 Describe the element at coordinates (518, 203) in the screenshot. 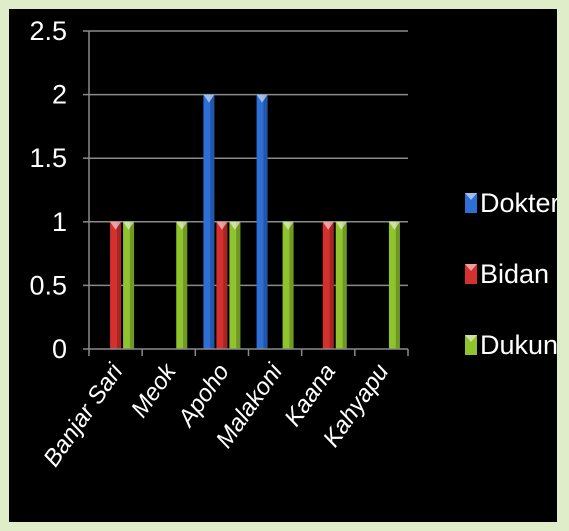

I see `legend-label: Dokter` at that location.